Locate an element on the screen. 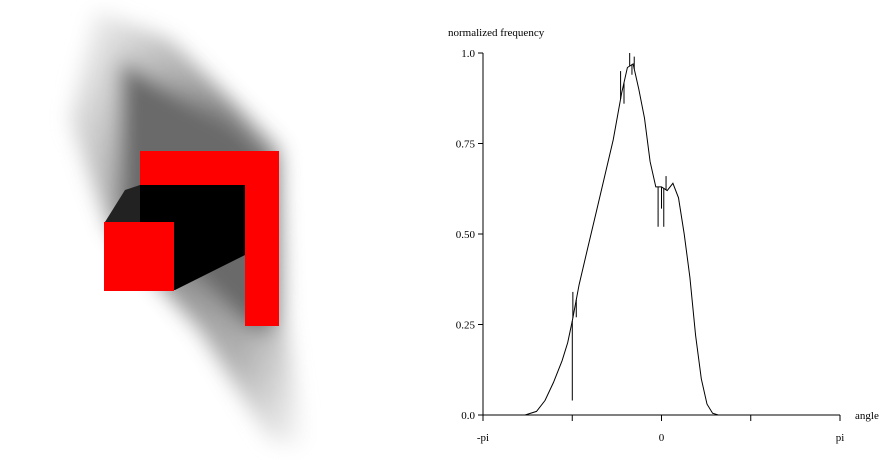  y-tick-label: 1.0 is located at coordinates (468, 54).